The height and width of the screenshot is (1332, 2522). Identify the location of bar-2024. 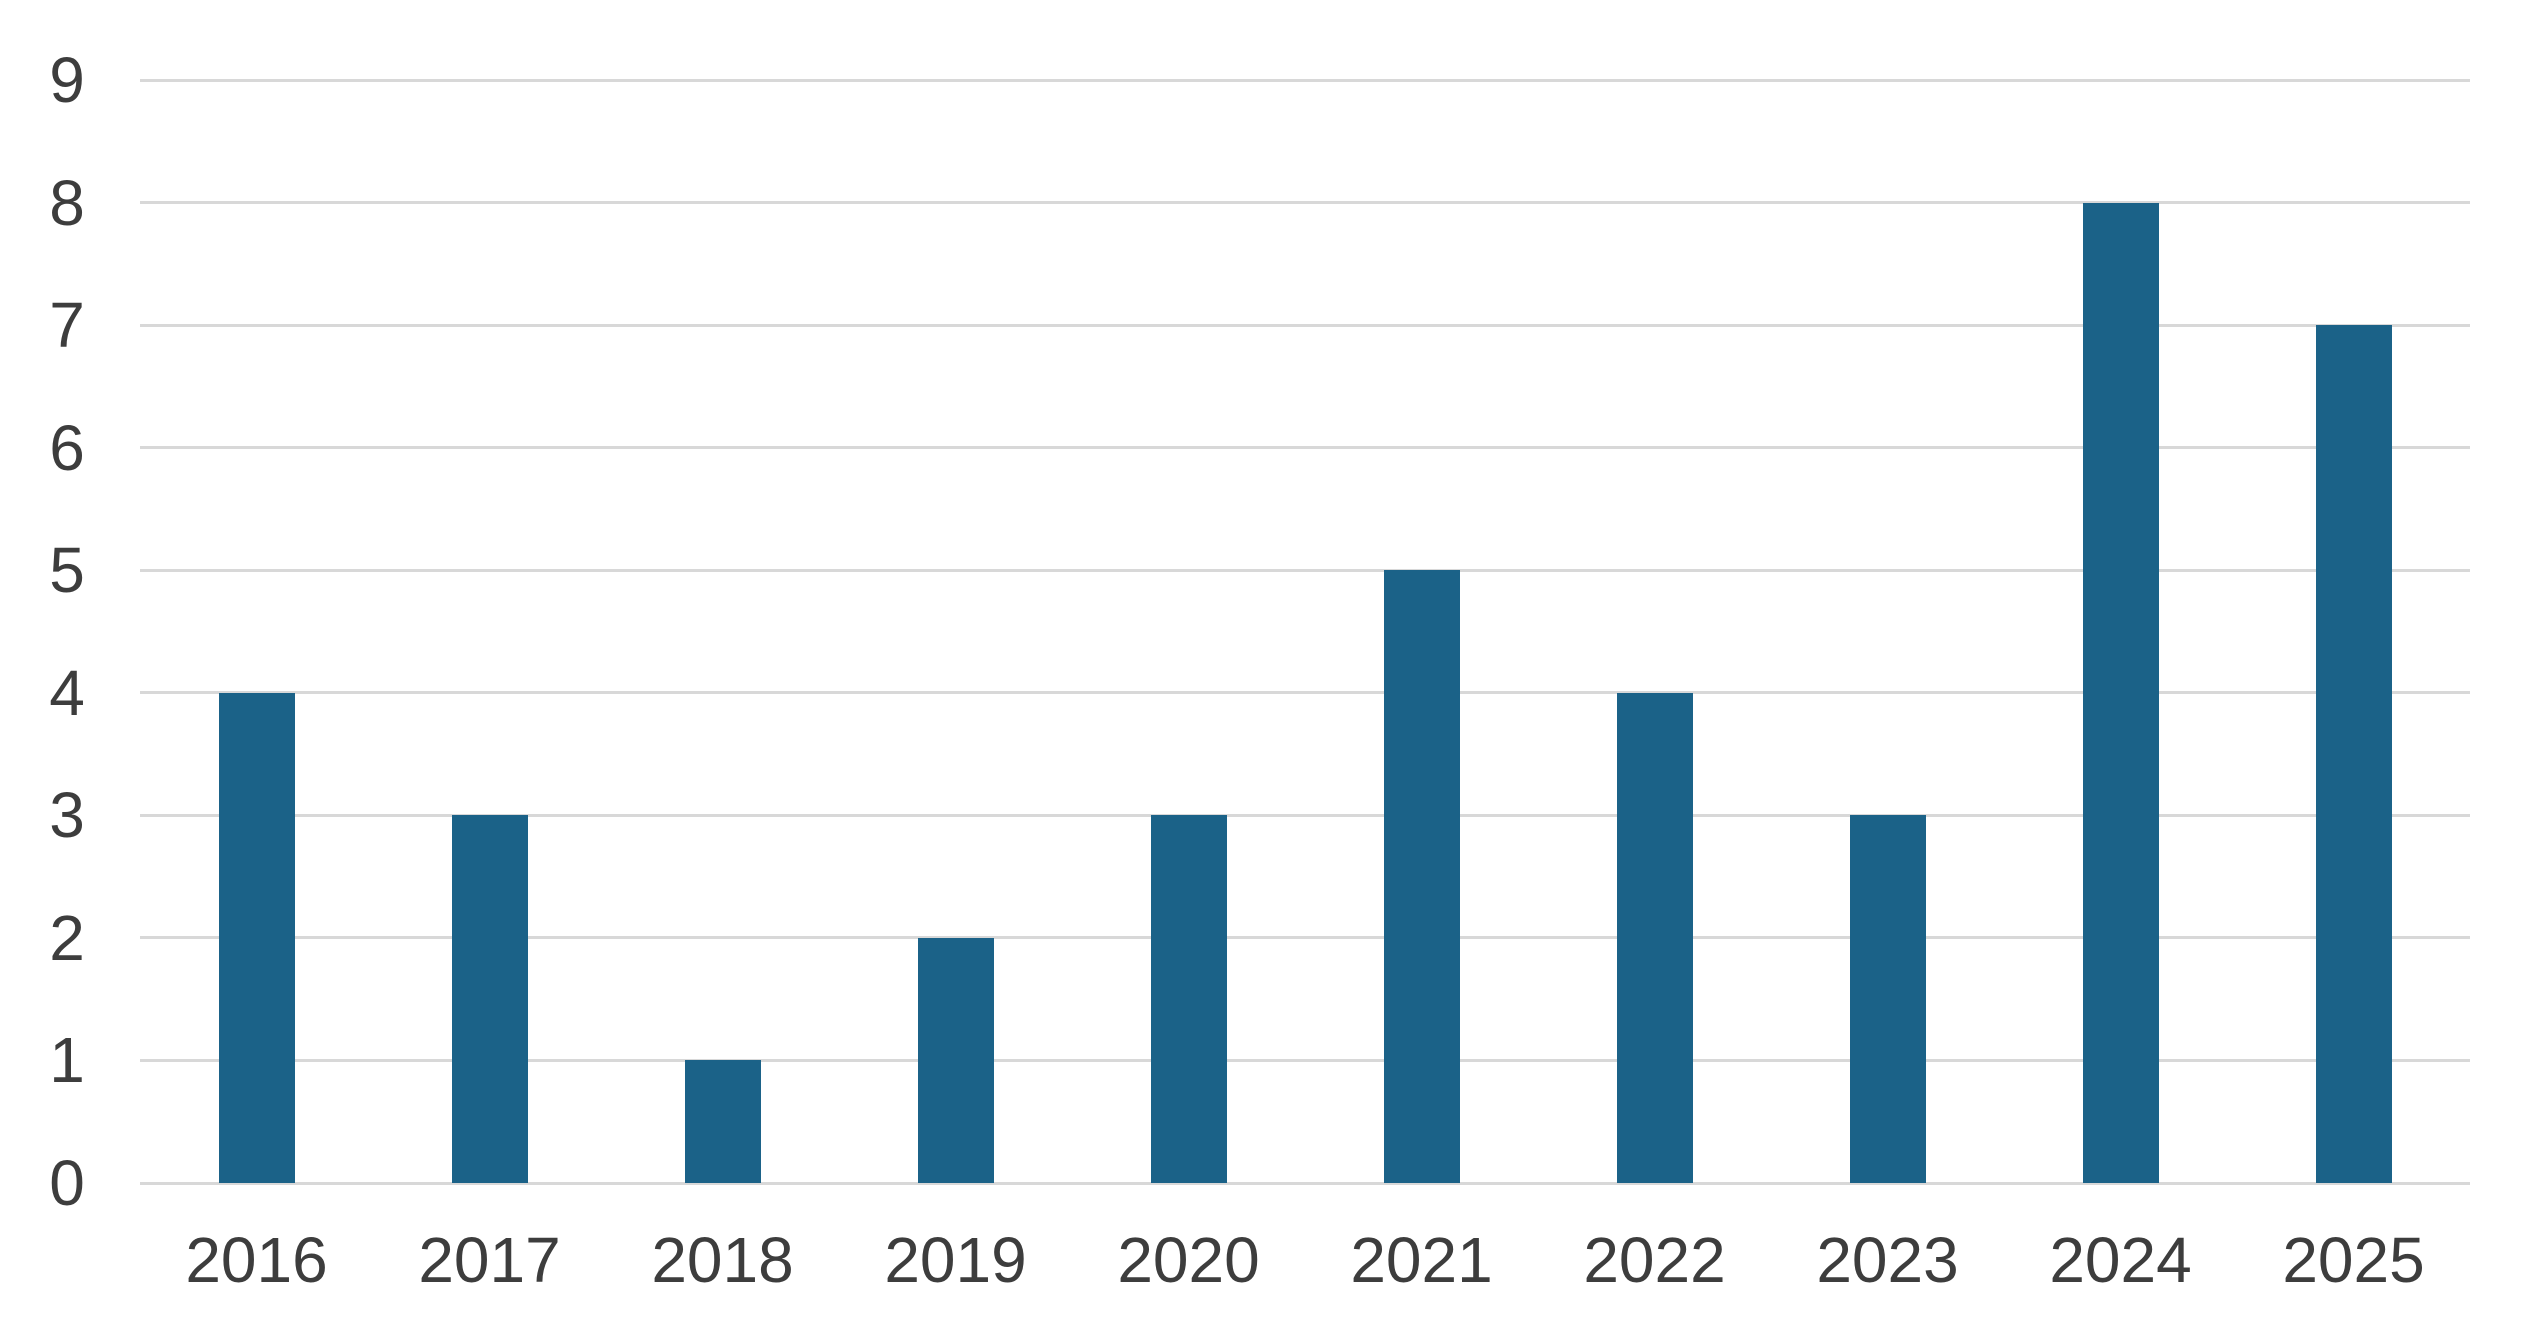
(2120, 692).